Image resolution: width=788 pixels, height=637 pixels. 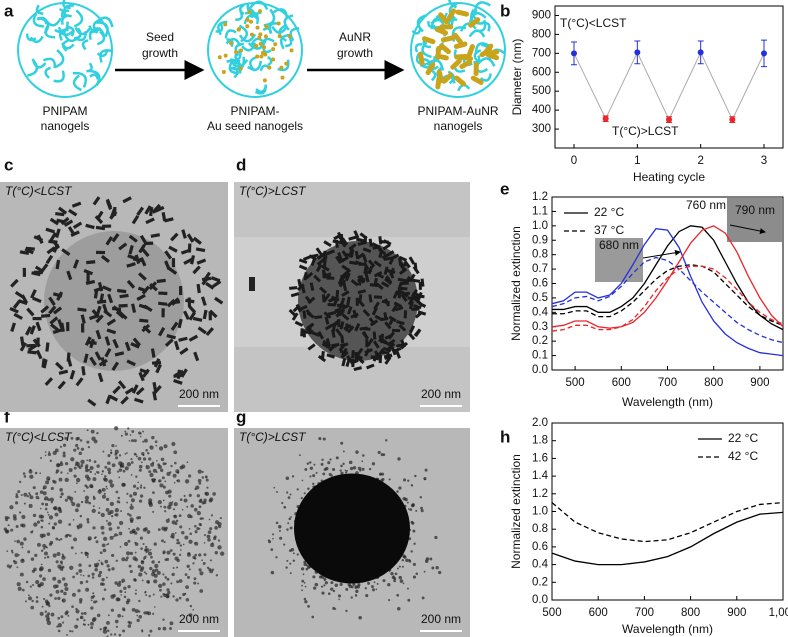 What do you see at coordinates (540, 312) in the screenshot?
I see `y-tick-label: 0.4` at bounding box center [540, 312].